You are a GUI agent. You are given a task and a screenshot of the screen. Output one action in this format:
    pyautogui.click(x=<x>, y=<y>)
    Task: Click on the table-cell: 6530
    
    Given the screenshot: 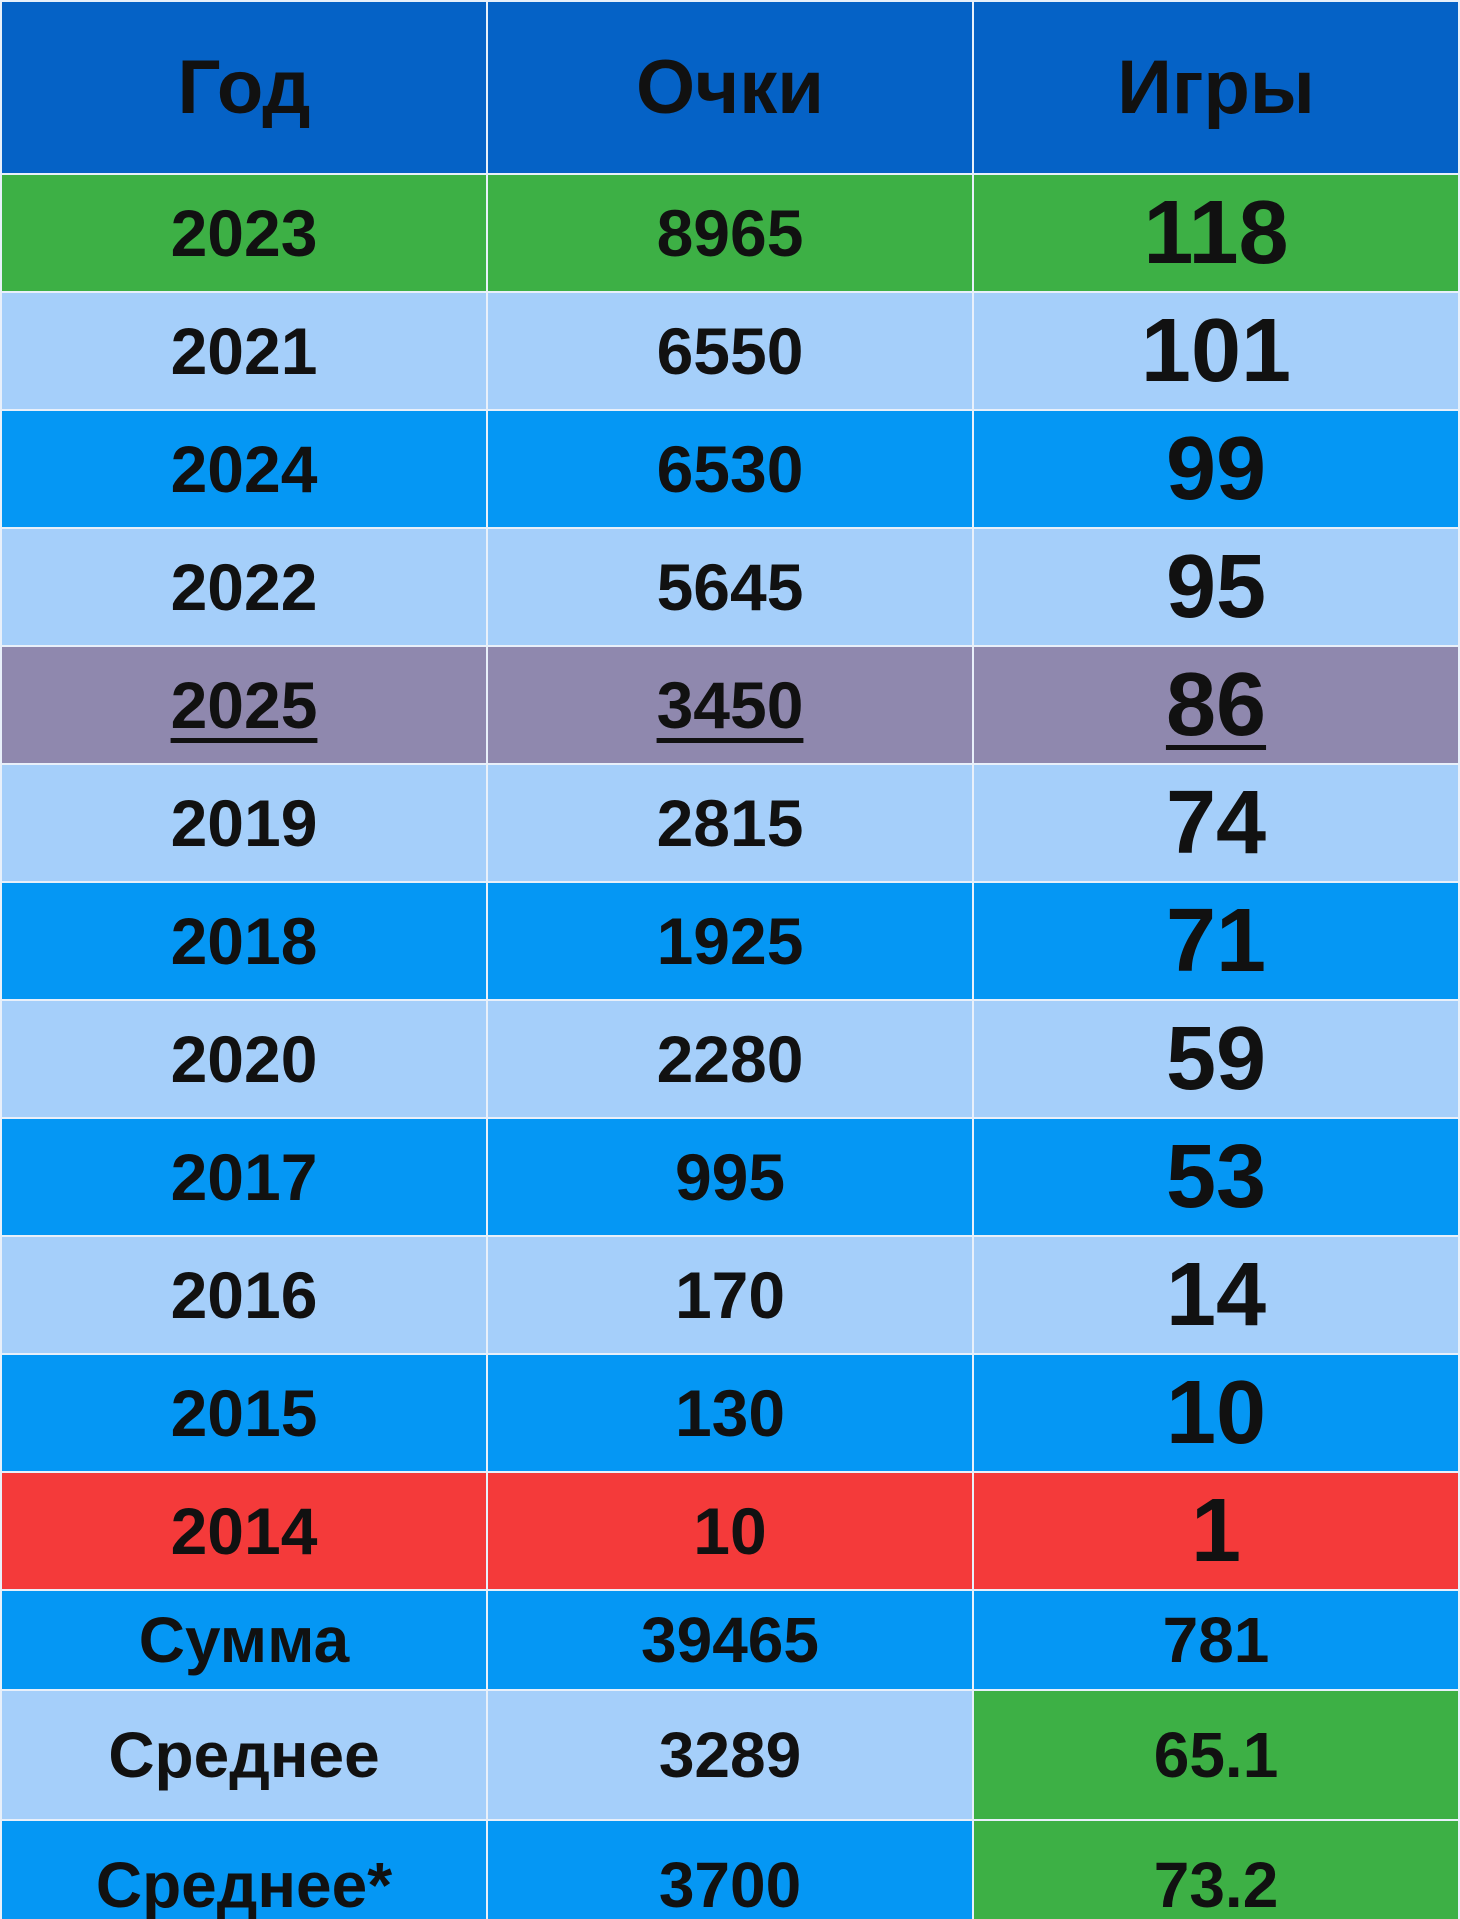 What is the action you would take?
    pyautogui.click(x=730, y=469)
    